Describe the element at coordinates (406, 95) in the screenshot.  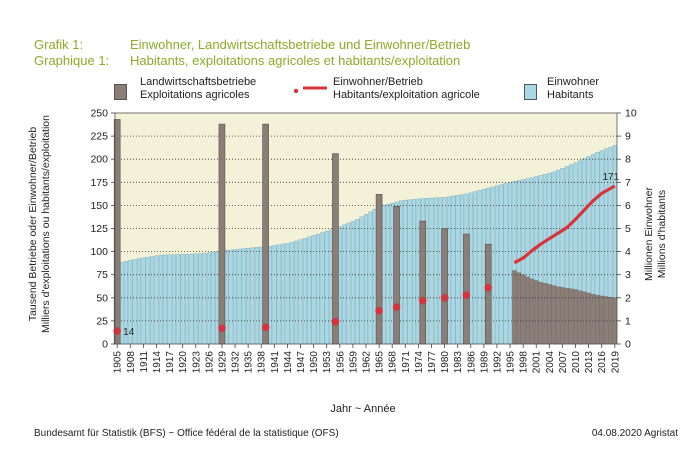
I see `legend-ratio-fr: Habitants/exploitation agricole` at that location.